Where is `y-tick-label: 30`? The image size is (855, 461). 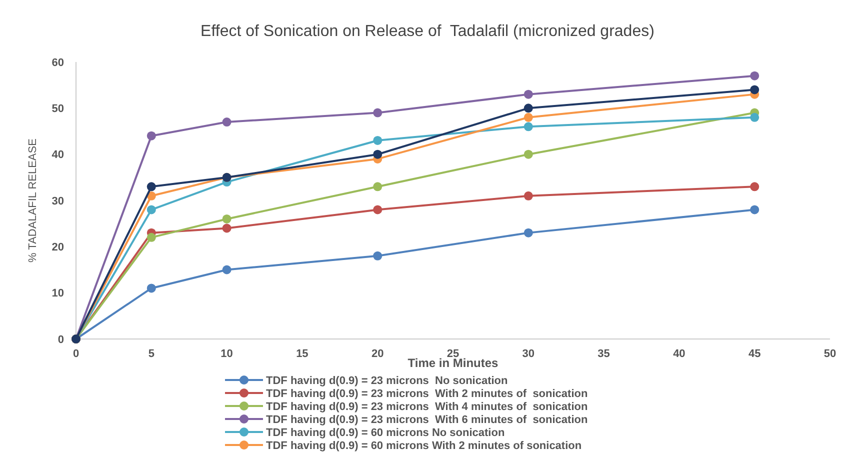
y-tick-label: 30 is located at coordinates (58, 201).